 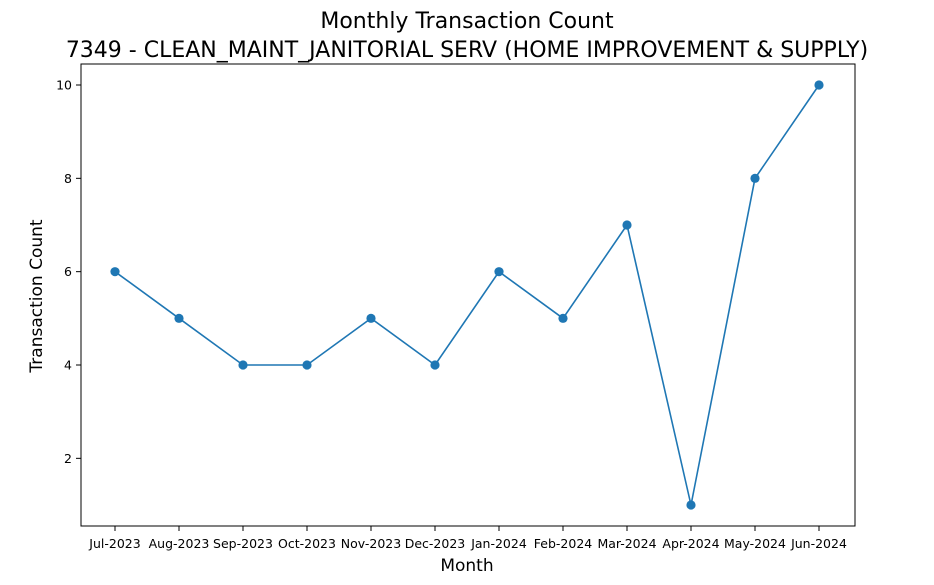 What do you see at coordinates (371, 543) in the screenshot?
I see `x-tick-label: Nov-2023` at bounding box center [371, 543].